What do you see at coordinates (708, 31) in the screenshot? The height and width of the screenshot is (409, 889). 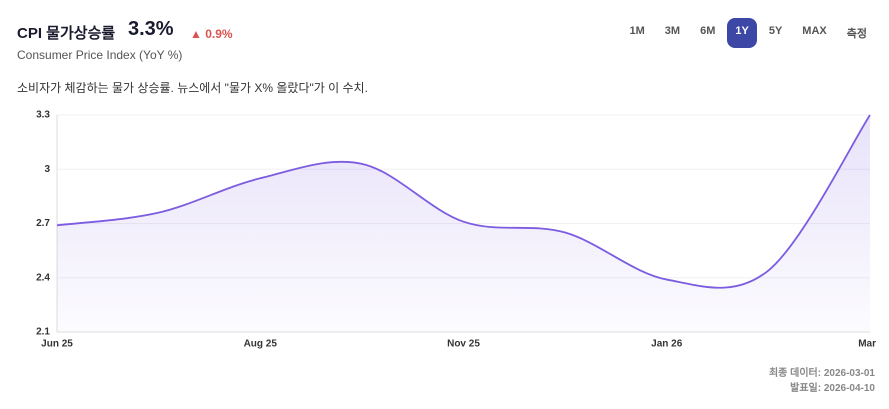 I see `range-button: 6M` at bounding box center [708, 31].